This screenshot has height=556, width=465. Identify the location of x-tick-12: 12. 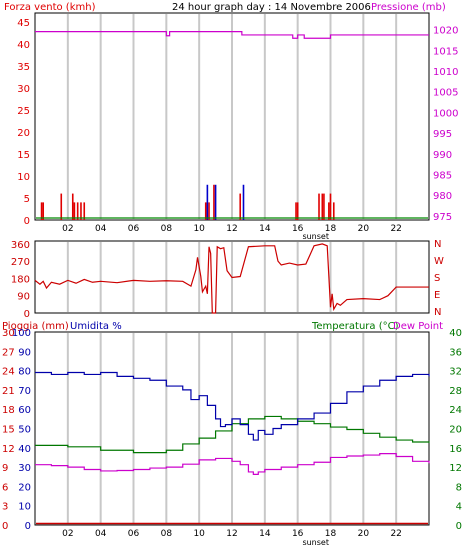
(231, 534).